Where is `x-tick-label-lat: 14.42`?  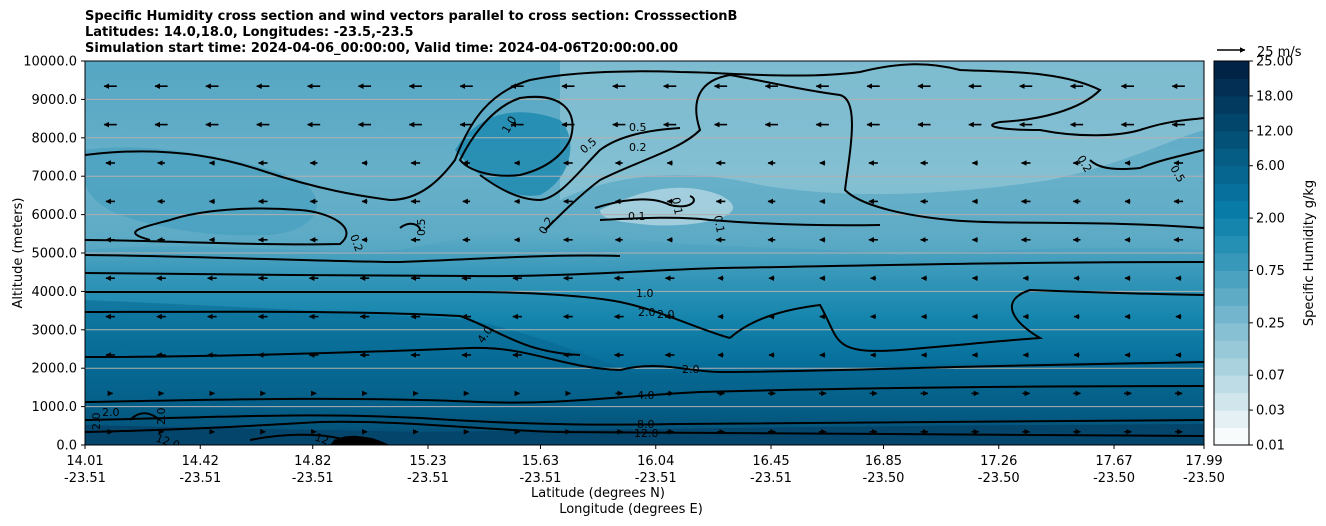 x-tick-label-lat: 14.42 is located at coordinates (200, 461).